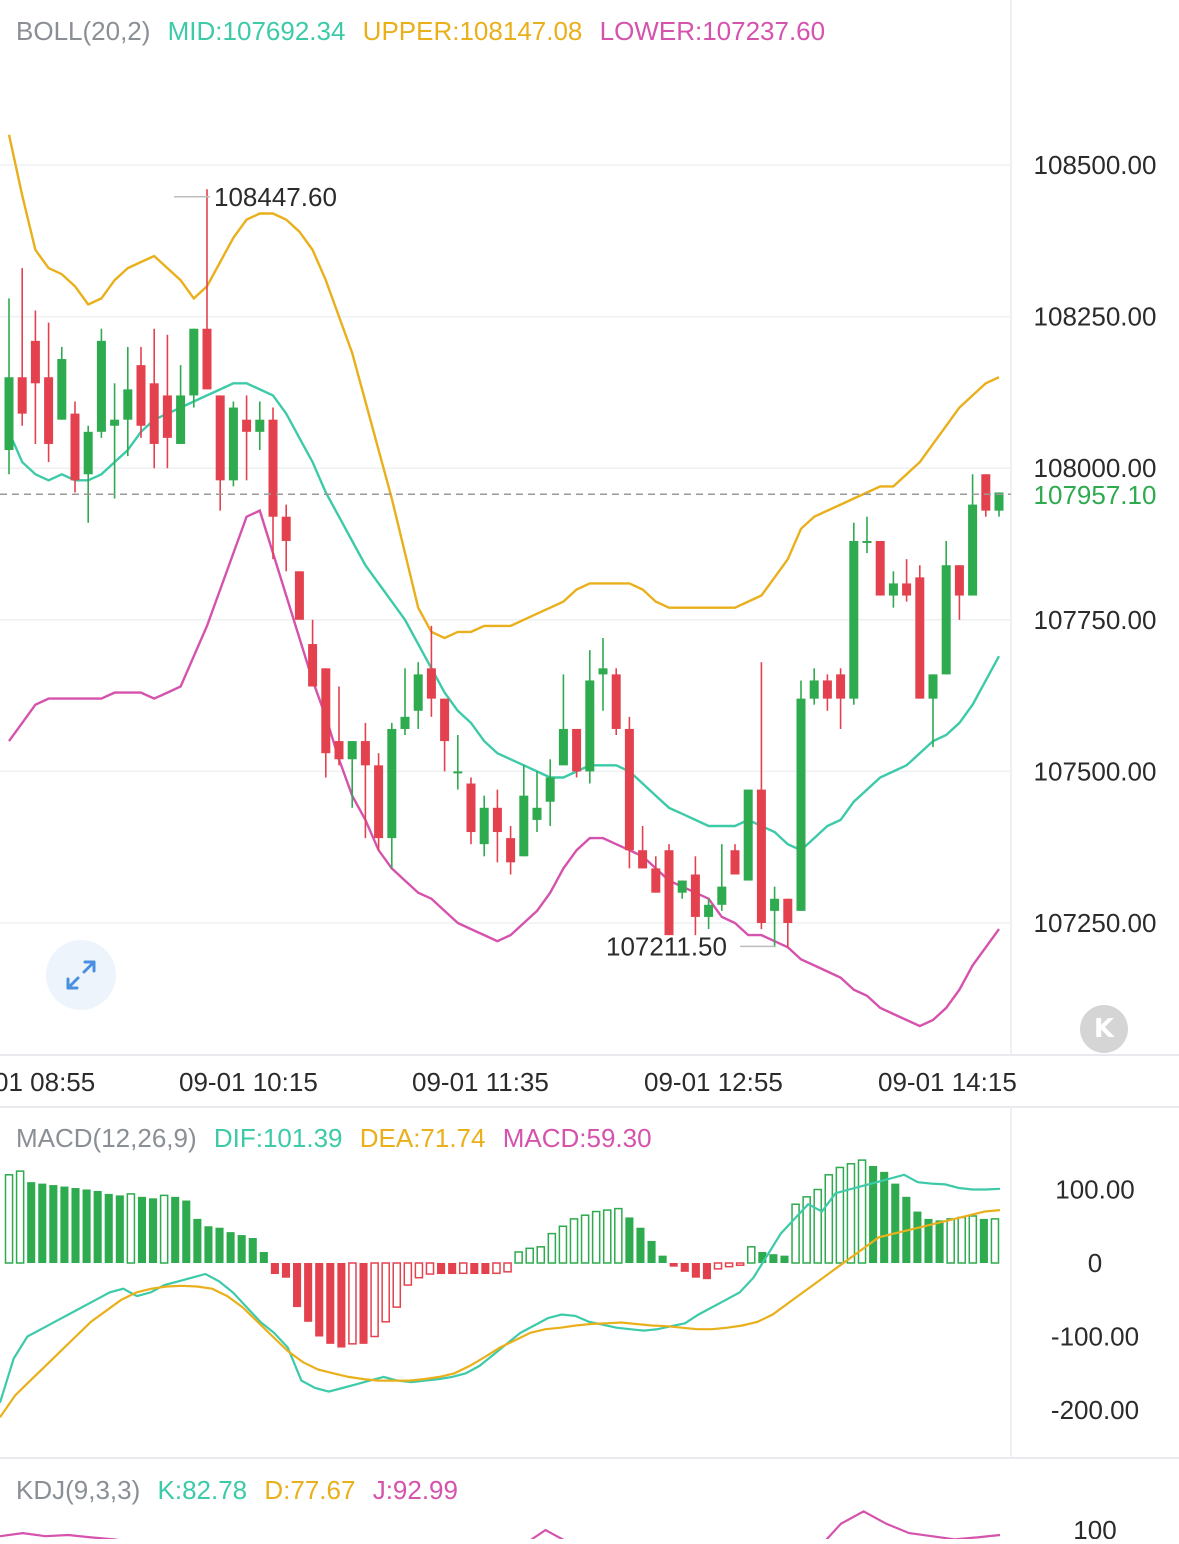 The image size is (1179, 1544). What do you see at coordinates (81, 975) in the screenshot?
I see `fullscreen-button` at bounding box center [81, 975].